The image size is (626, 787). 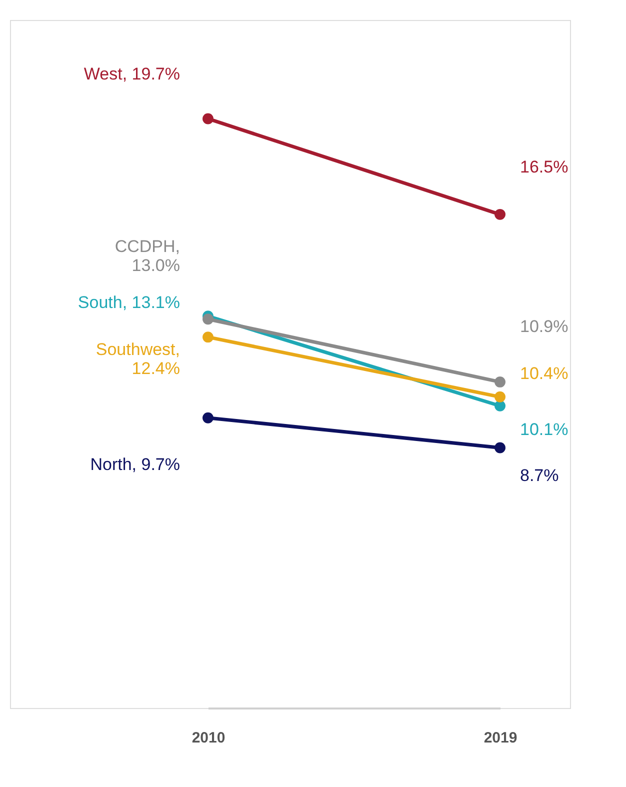 I want to click on data-label: 10.1%, so click(x=544, y=429).